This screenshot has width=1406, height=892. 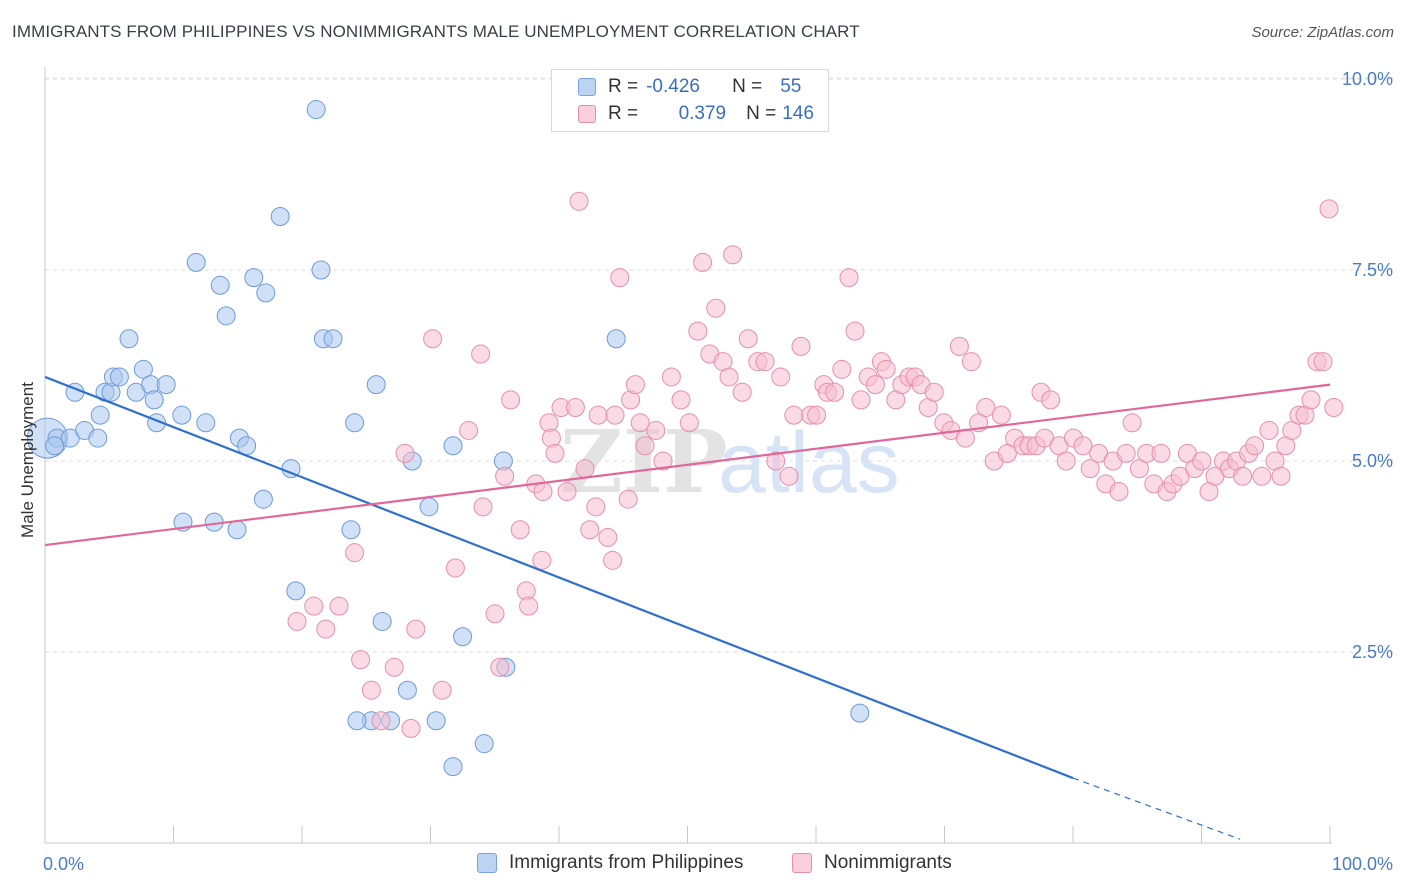 What do you see at coordinates (802, 863) in the screenshot?
I see `bottom-legend-swatch-nonimmigrants` at bounding box center [802, 863].